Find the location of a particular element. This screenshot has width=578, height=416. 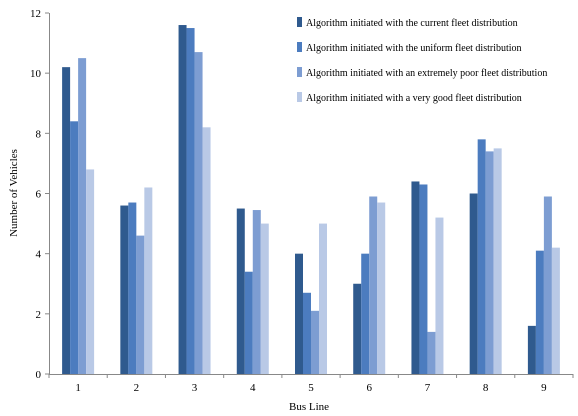

y-tick-label: 6 is located at coordinates (39, 195).